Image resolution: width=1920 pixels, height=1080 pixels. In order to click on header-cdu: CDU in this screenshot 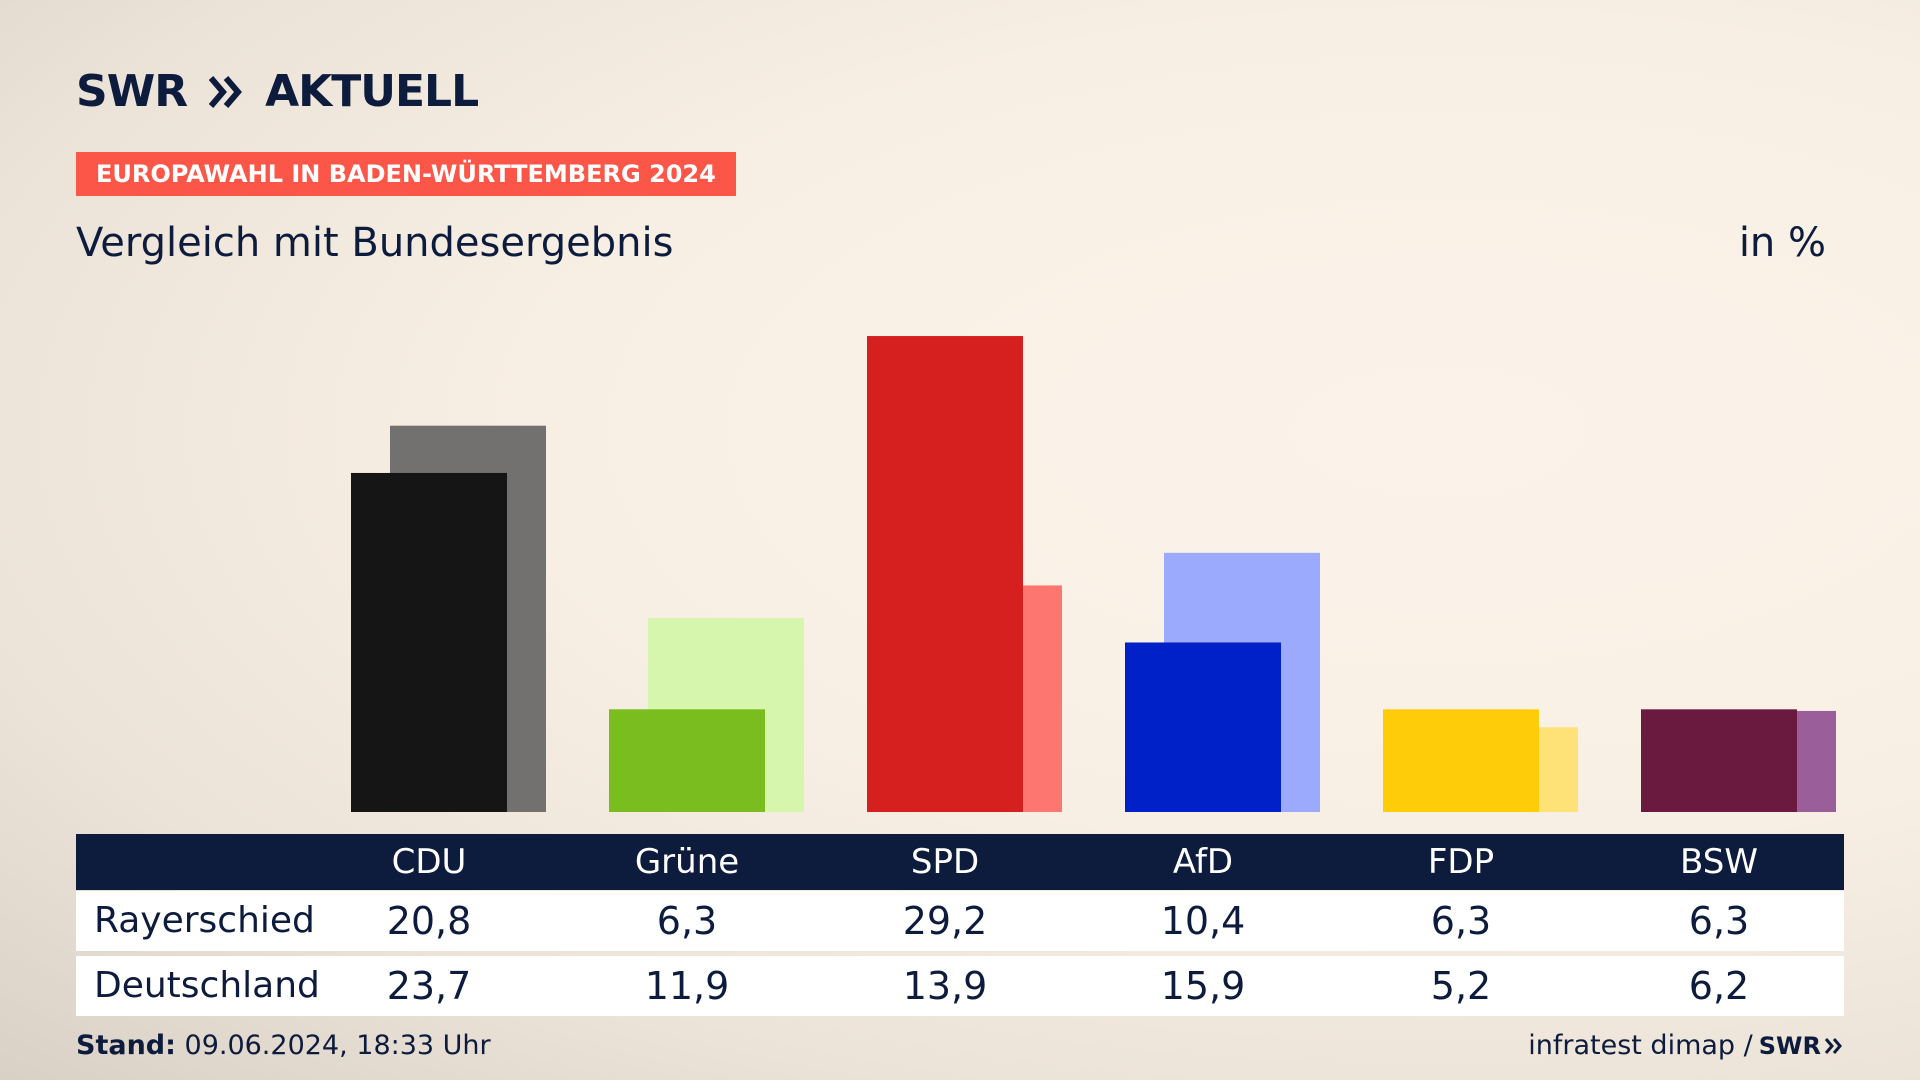, I will do `click(429, 862)`.